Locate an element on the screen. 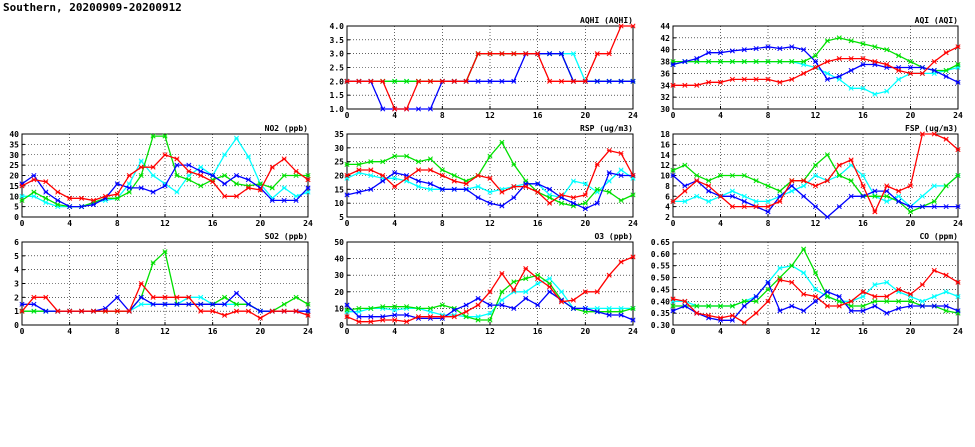 The height and width of the screenshot is (447, 975). y-tick-label: 3.5 is located at coordinates (337, 40).